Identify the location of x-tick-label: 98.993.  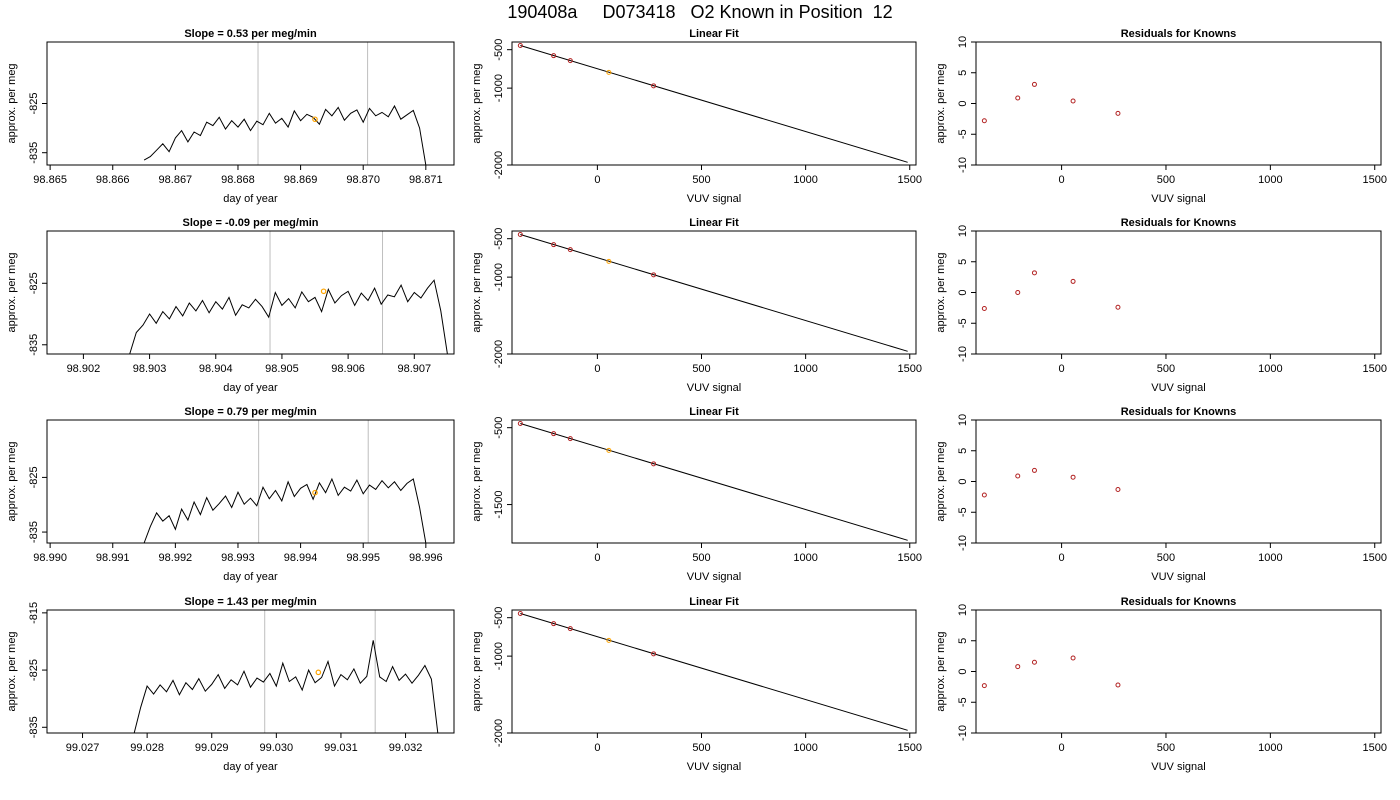
(238, 558).